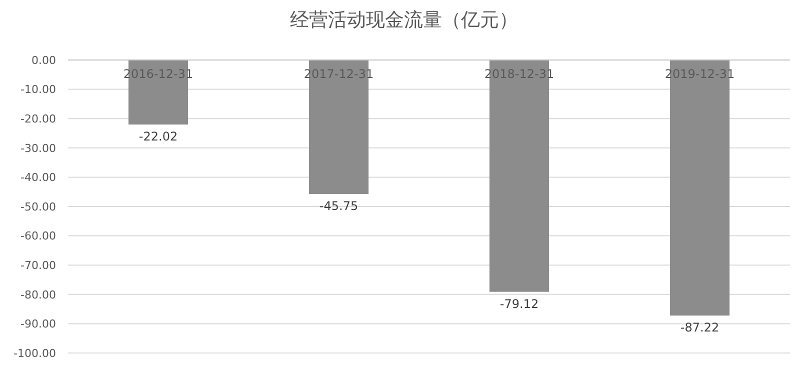 The width and height of the screenshot is (808, 367). Describe the element at coordinates (35, 353) in the screenshot. I see `y-tick-label: -100.00` at that location.